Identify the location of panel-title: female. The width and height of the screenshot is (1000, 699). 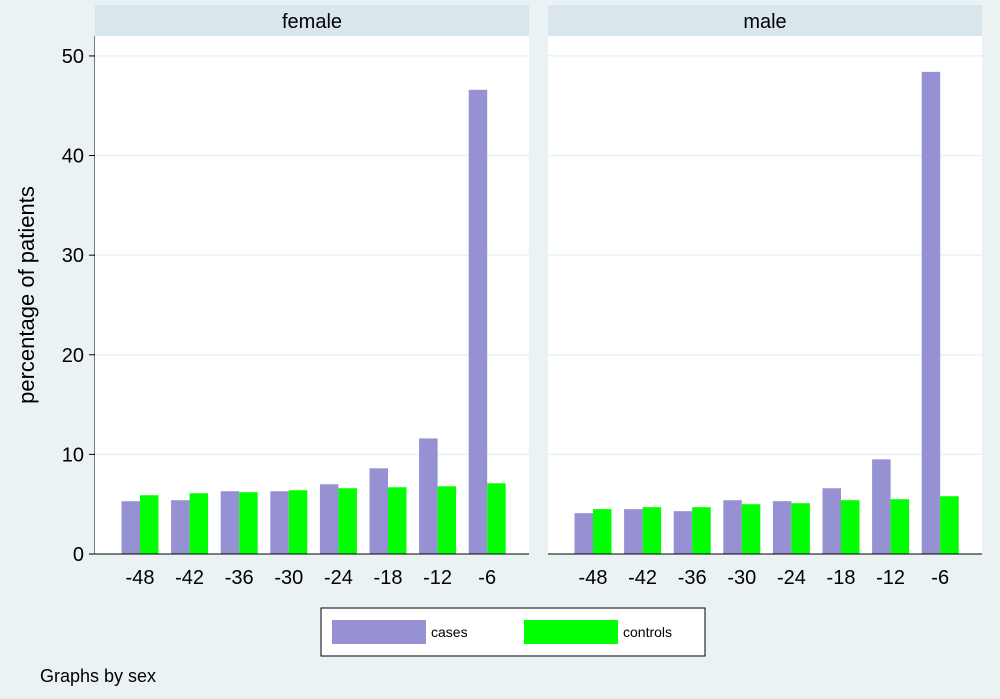
(312, 22).